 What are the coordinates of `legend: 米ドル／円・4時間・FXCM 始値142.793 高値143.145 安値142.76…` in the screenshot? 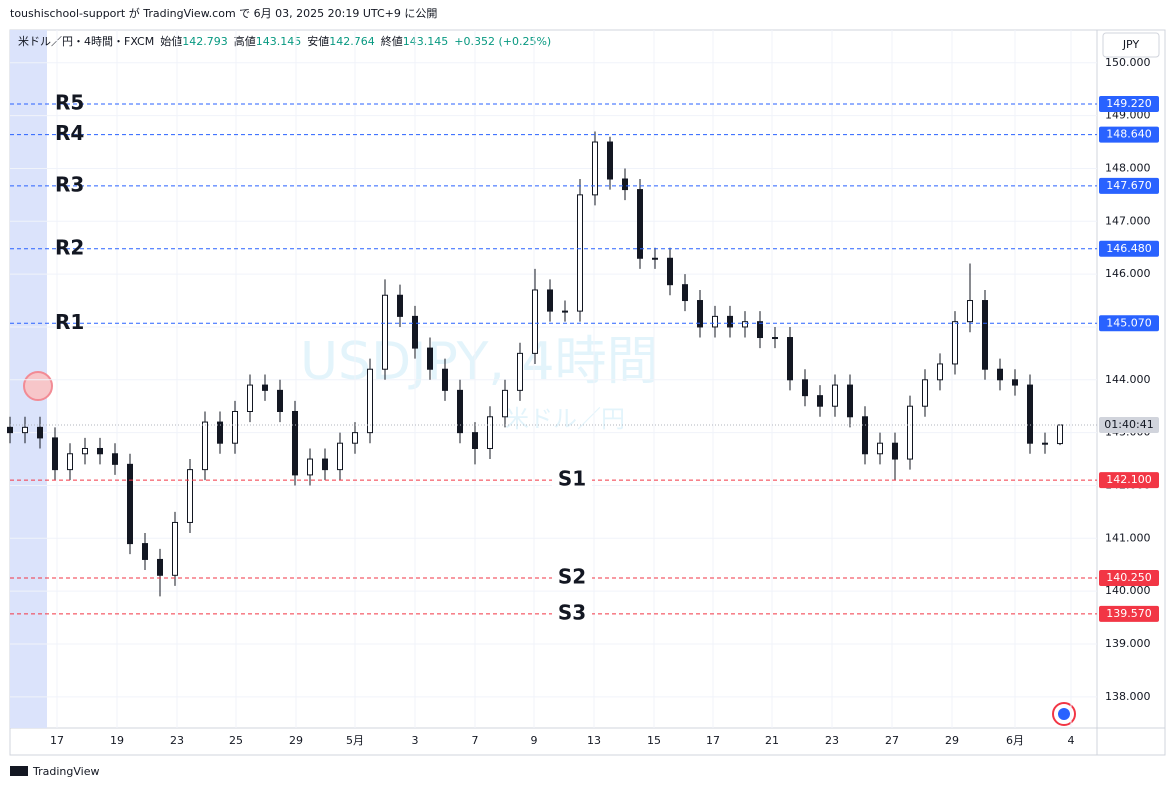 It's located at (284, 41).